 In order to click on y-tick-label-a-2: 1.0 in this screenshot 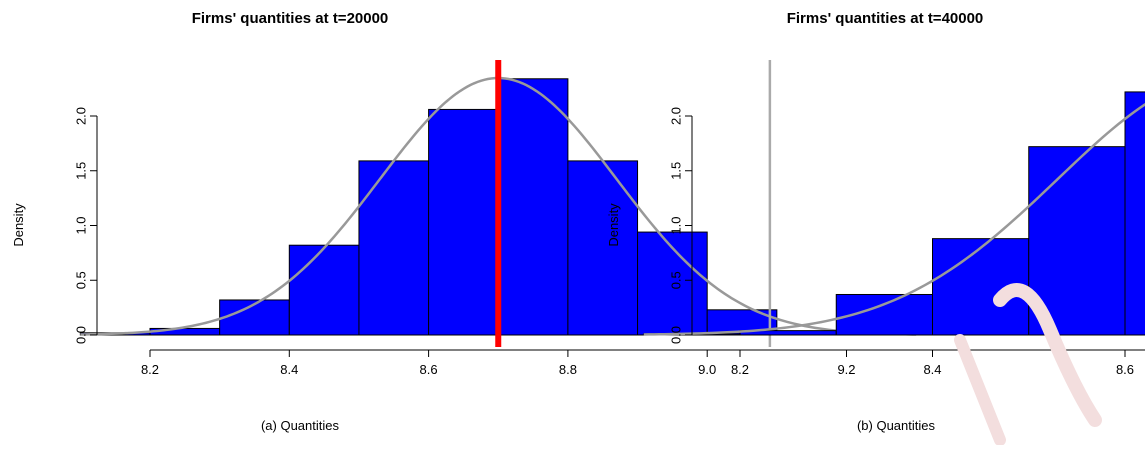, I will do `click(80, 225)`.